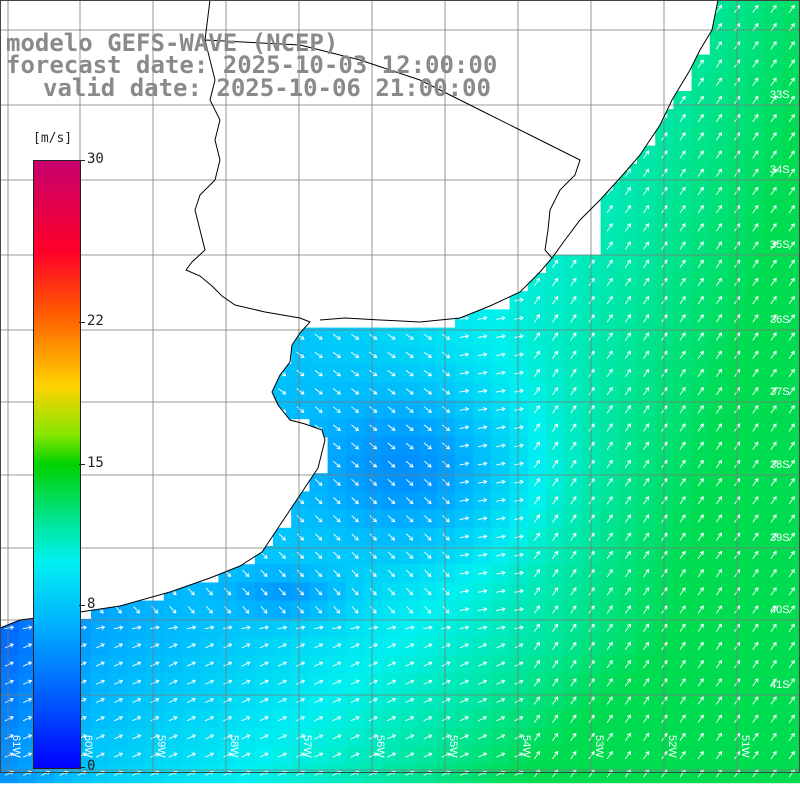 Image resolution: width=800 pixels, height=800 pixels. What do you see at coordinates (88, 746) in the screenshot?
I see `longitude-label: 60W` at bounding box center [88, 746].